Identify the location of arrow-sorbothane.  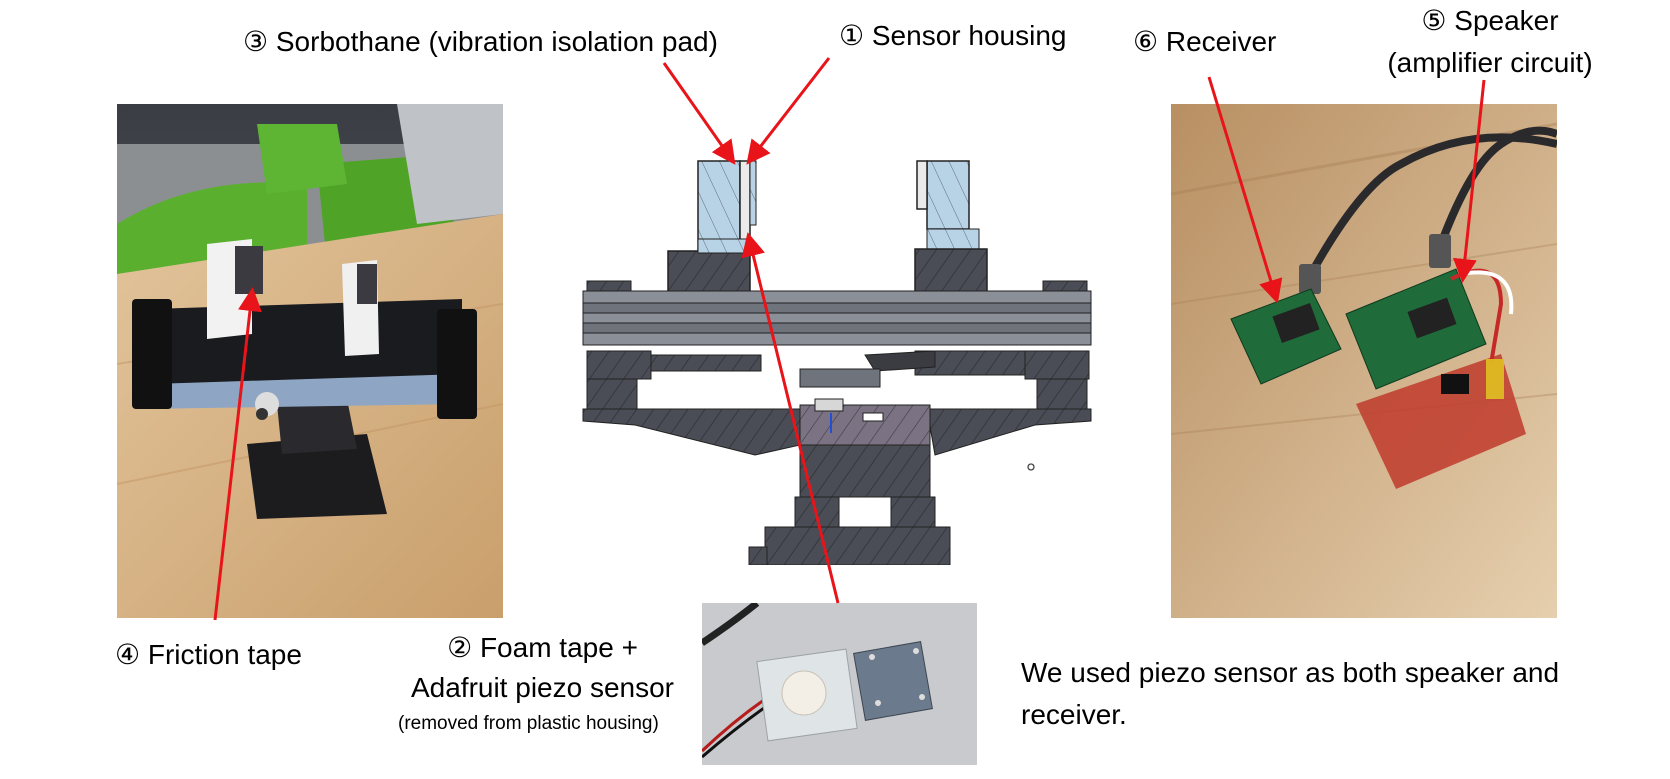
(699, 113).